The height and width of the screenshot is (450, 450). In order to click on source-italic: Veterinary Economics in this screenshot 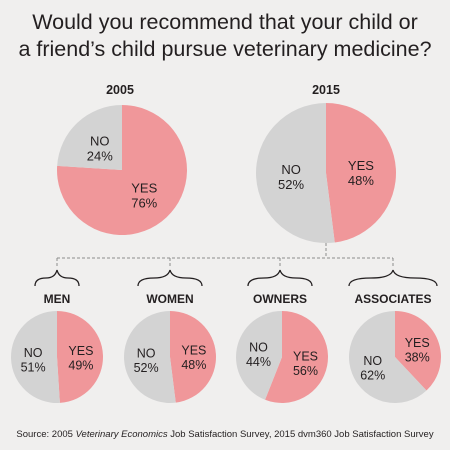, I will do `click(122, 434)`.